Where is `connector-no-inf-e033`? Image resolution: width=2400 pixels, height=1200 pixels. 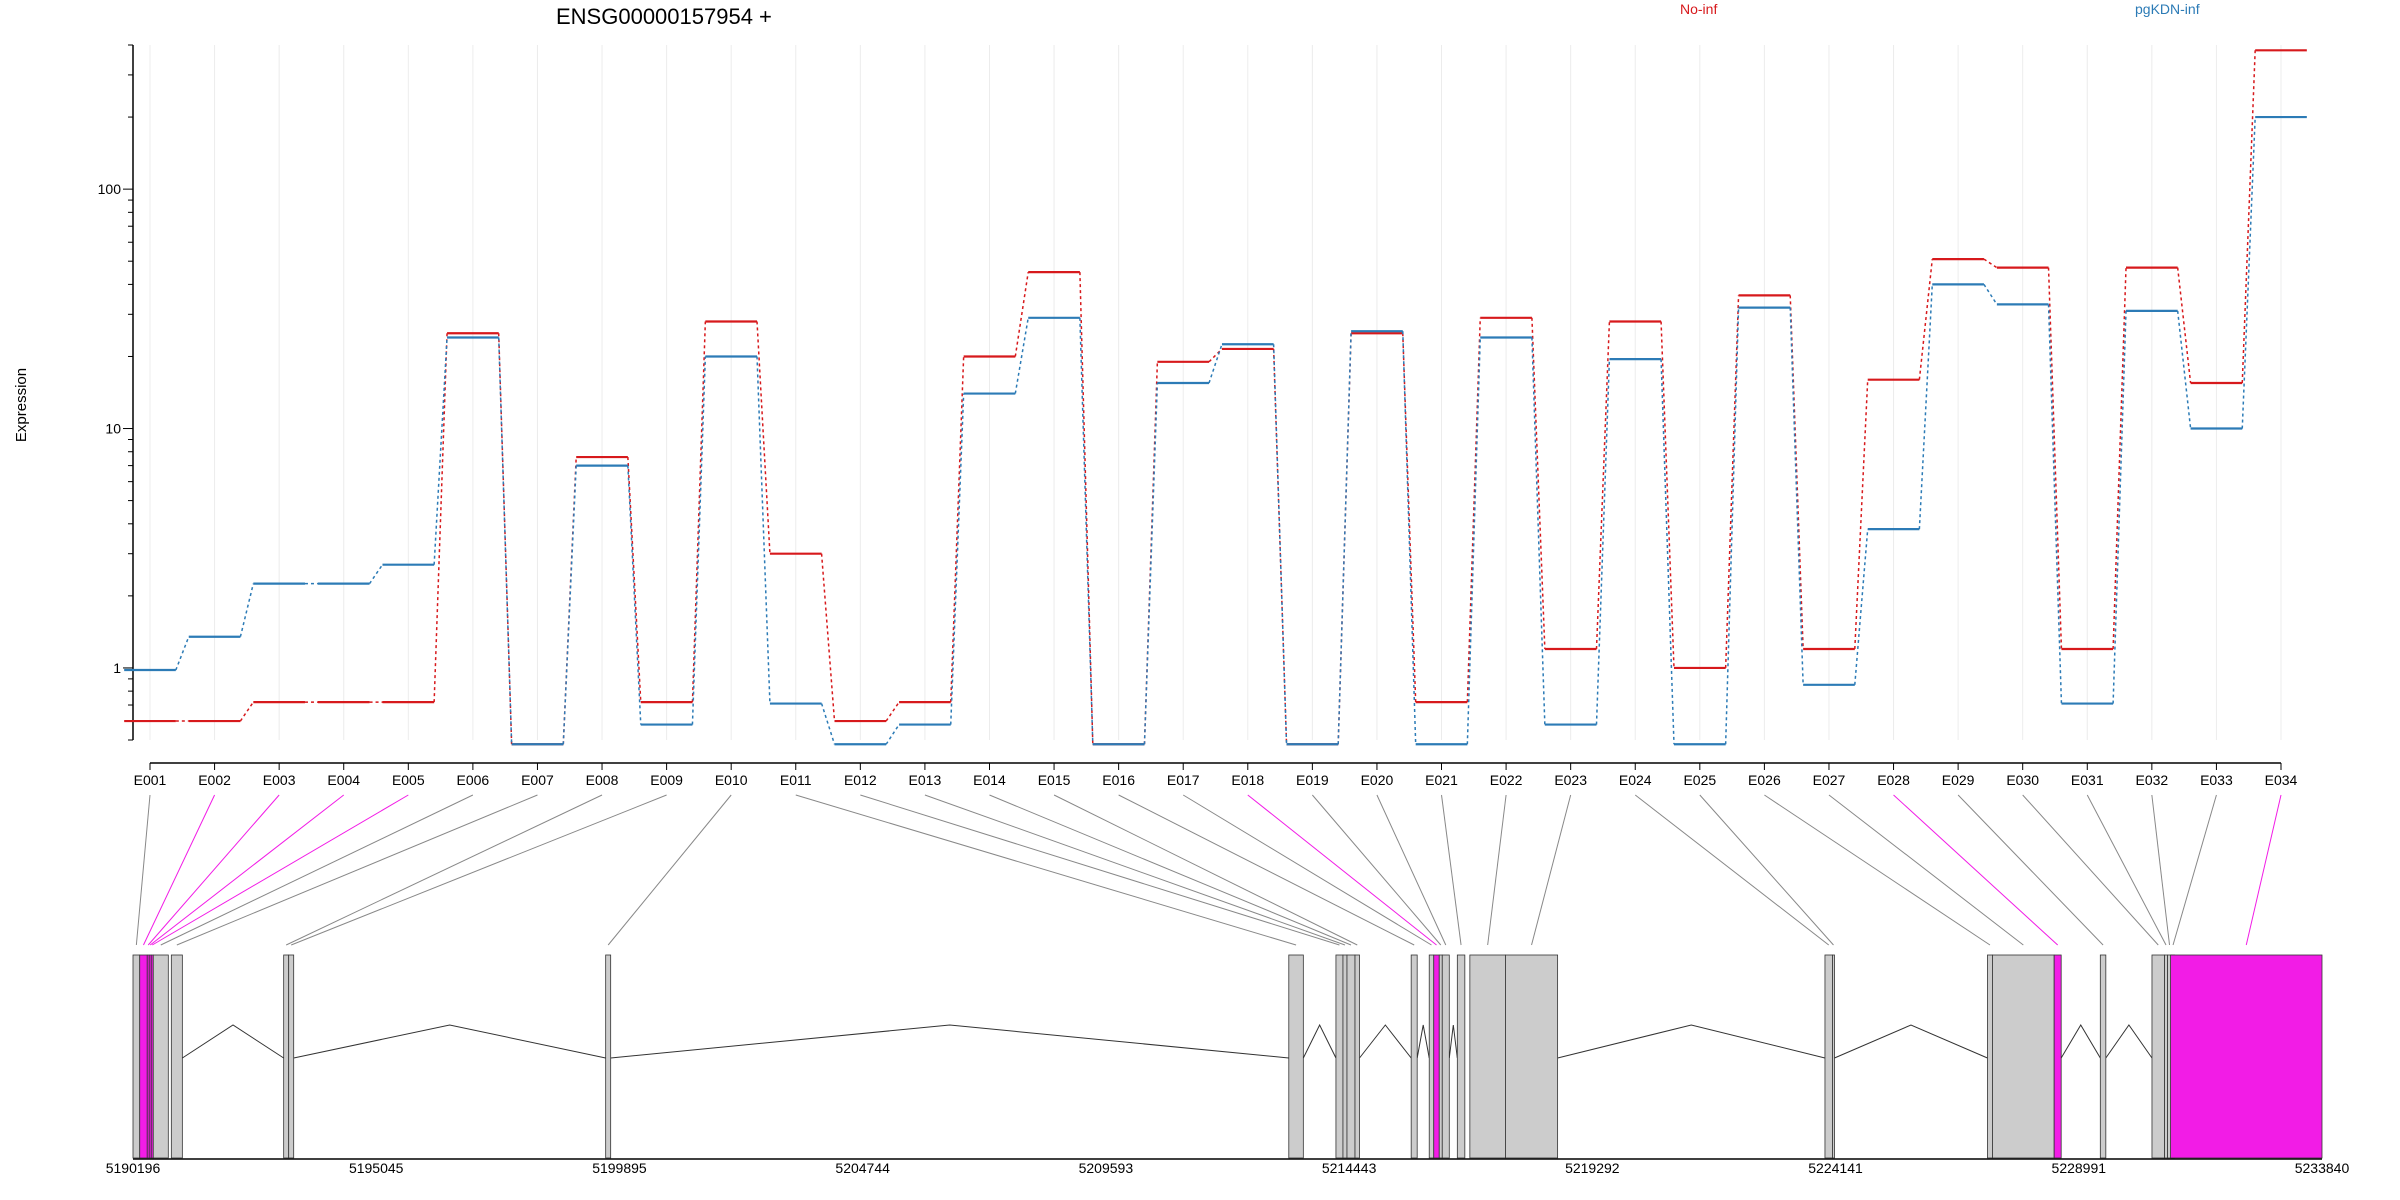
connector-no-inf-e033 is located at coordinates (2248, 216).